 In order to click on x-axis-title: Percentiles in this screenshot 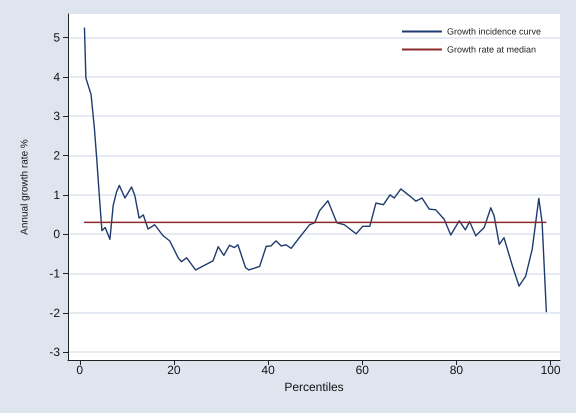, I will do `click(314, 387)`.